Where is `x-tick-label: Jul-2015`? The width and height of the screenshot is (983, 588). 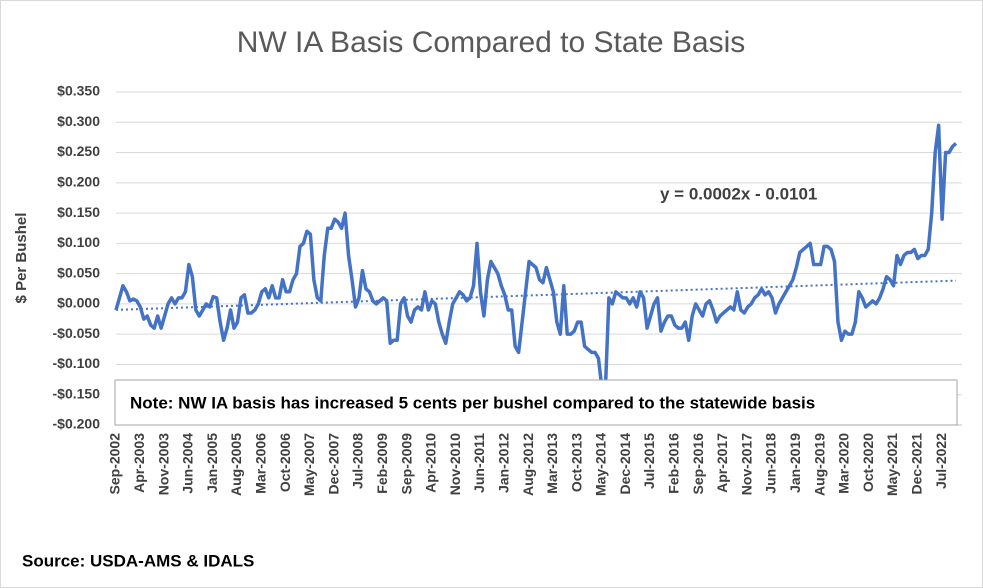
x-tick-label: Jul-2015 is located at coordinates (649, 461).